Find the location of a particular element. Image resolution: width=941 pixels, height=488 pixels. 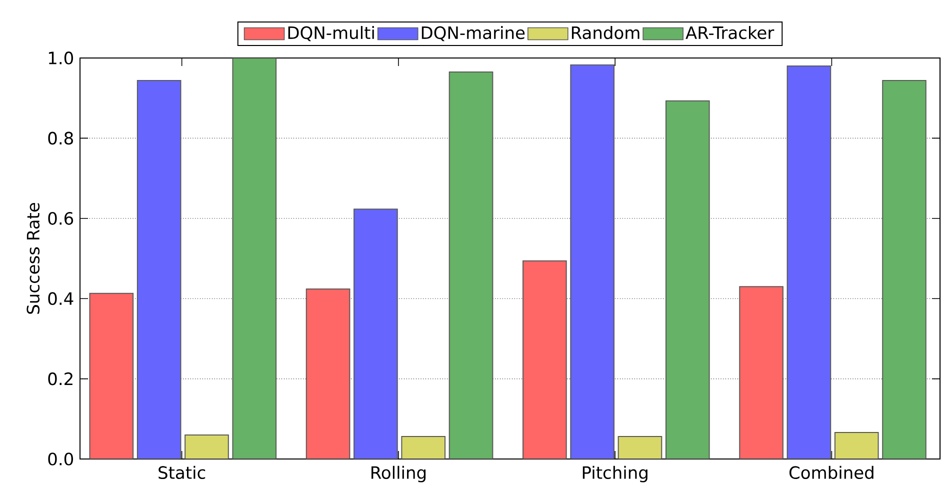

x-tick-label: Rolling is located at coordinates (399, 474).